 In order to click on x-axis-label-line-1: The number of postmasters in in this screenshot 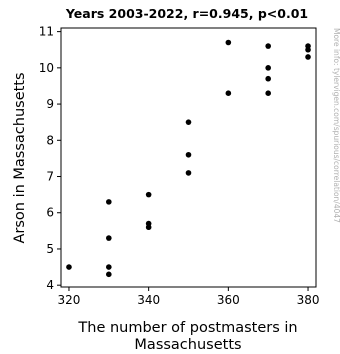, I will do `click(187, 328)`.